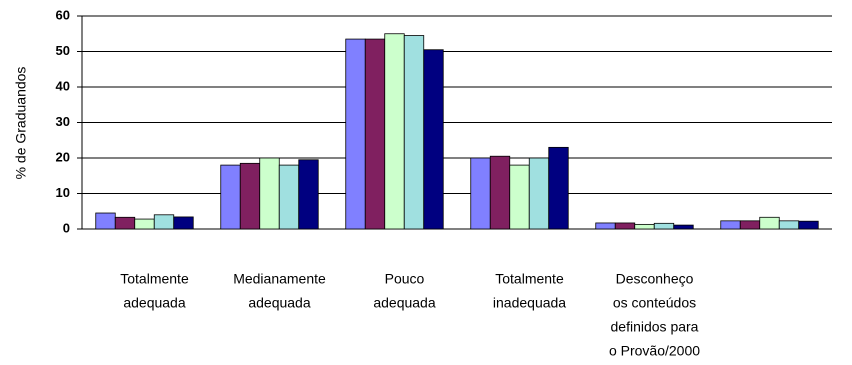 This screenshot has width=852, height=365. I want to click on y-tick-label: 0, so click(66, 227).